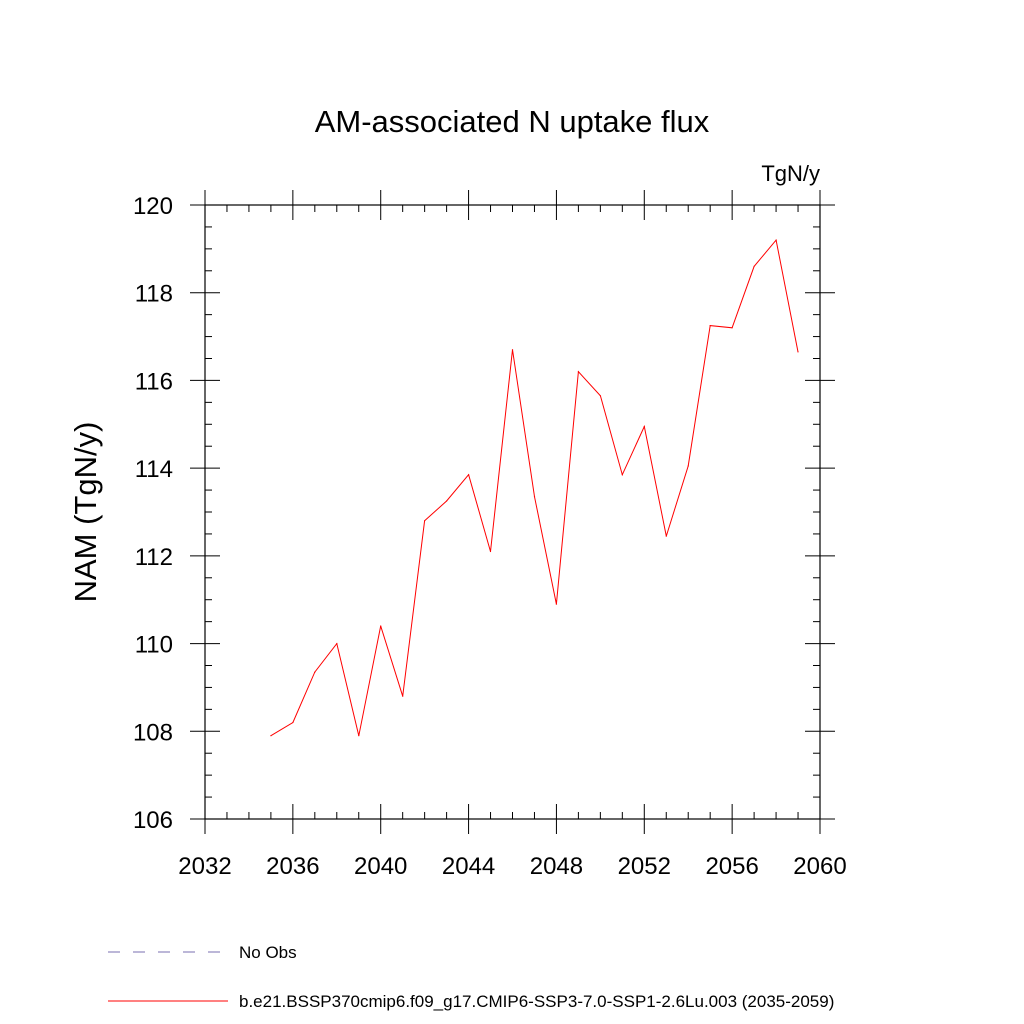 The width and height of the screenshot is (1024, 1024). Describe the element at coordinates (153, 820) in the screenshot. I see `y-tick-label: 106` at that location.